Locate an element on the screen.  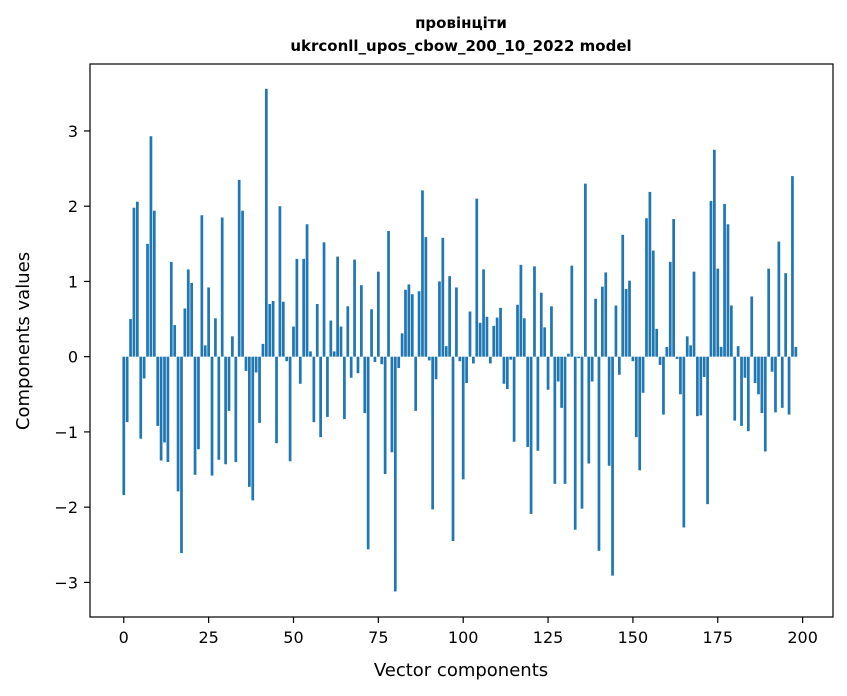
y-axis-label: Components values is located at coordinates (23, 341).